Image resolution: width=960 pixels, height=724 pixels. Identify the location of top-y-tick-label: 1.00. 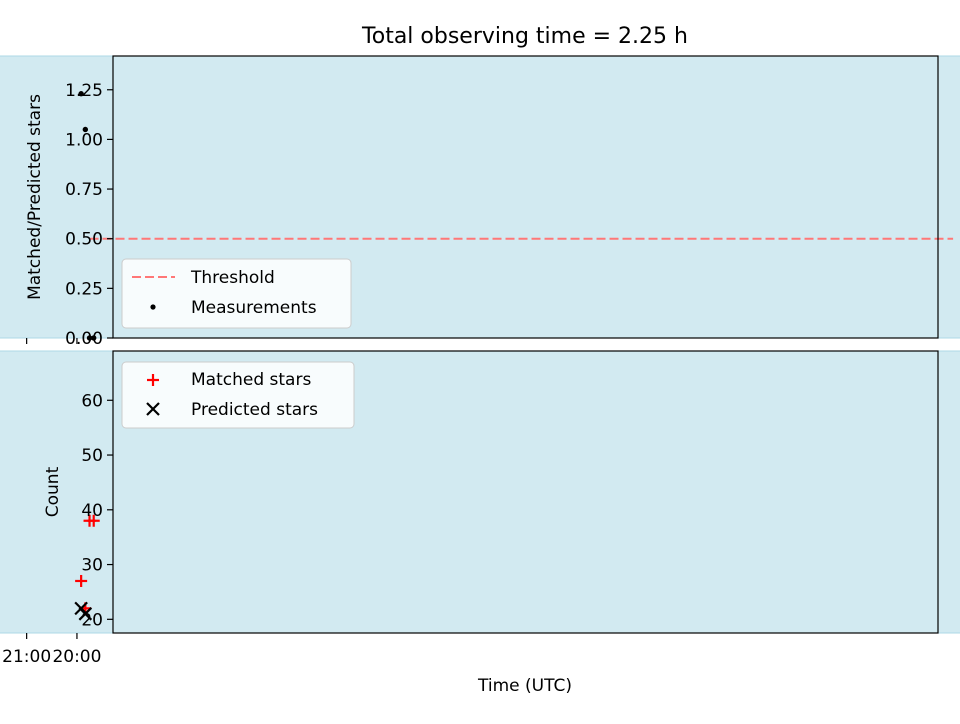
(84, 140).